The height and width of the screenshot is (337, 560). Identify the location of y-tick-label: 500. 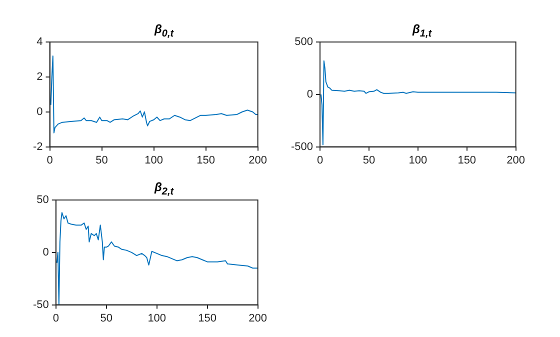
(304, 42).